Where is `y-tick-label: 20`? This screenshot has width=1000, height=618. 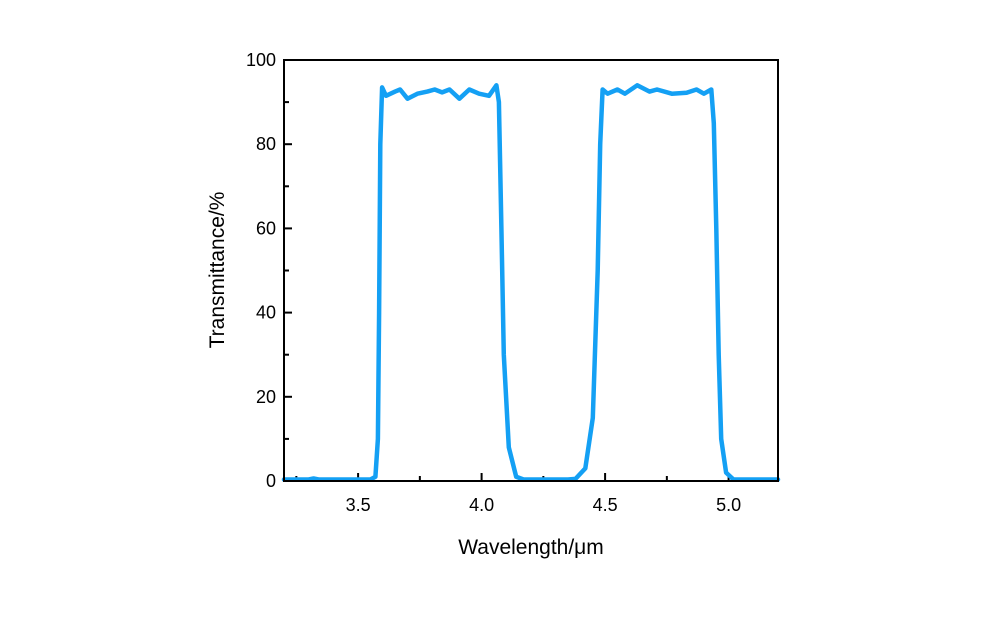 y-tick-label: 20 is located at coordinates (266, 397).